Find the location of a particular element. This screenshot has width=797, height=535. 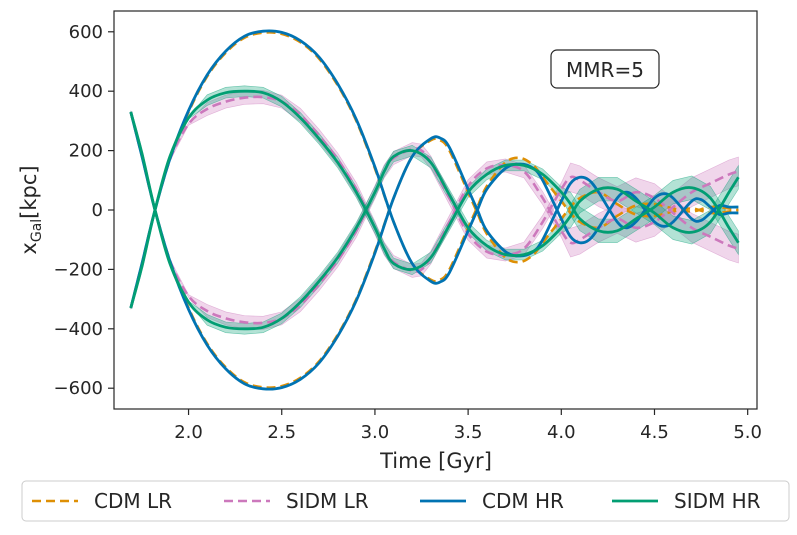

x-tick-label: 4.5 is located at coordinates (654, 432).